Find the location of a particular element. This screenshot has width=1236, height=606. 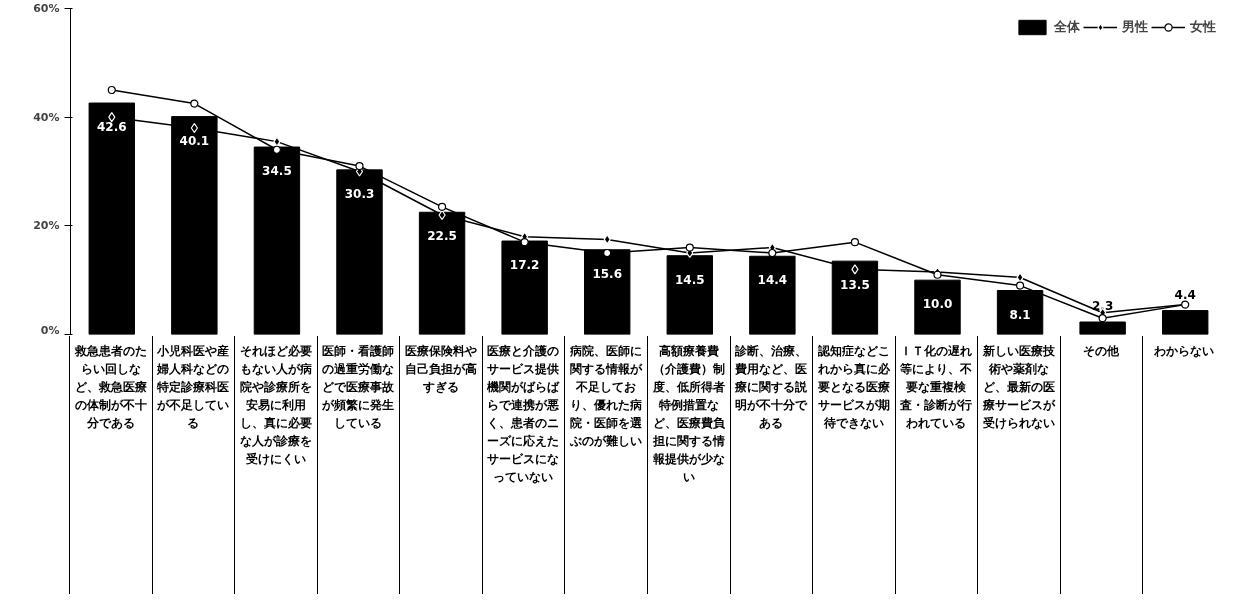

x-tick-label: 病院、医師に関する情報が不足しており、優れた病院・医師を選ぶのが難しい is located at coordinates (605, 465).